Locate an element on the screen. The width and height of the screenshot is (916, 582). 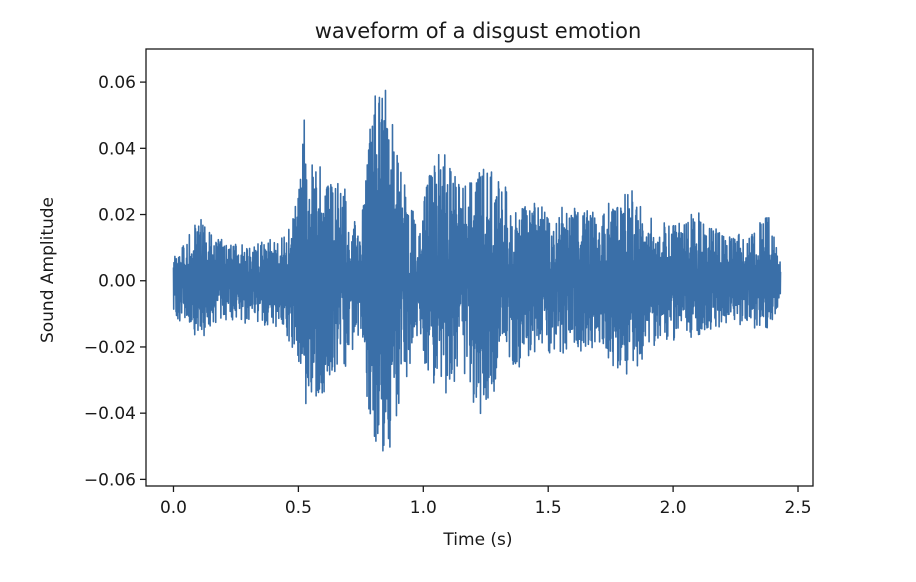
y-tick-label: 0.02 is located at coordinates (117, 216).